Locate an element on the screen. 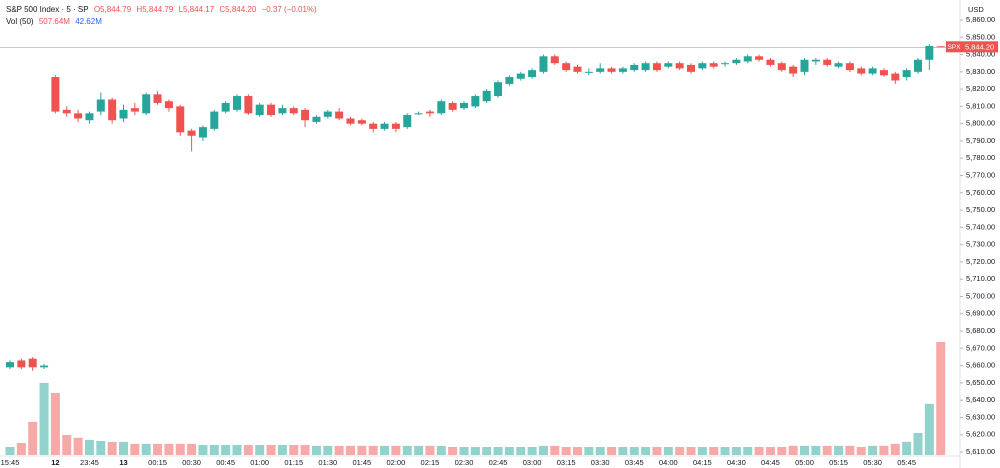  x-tick-label: 02:15 is located at coordinates (430, 462).